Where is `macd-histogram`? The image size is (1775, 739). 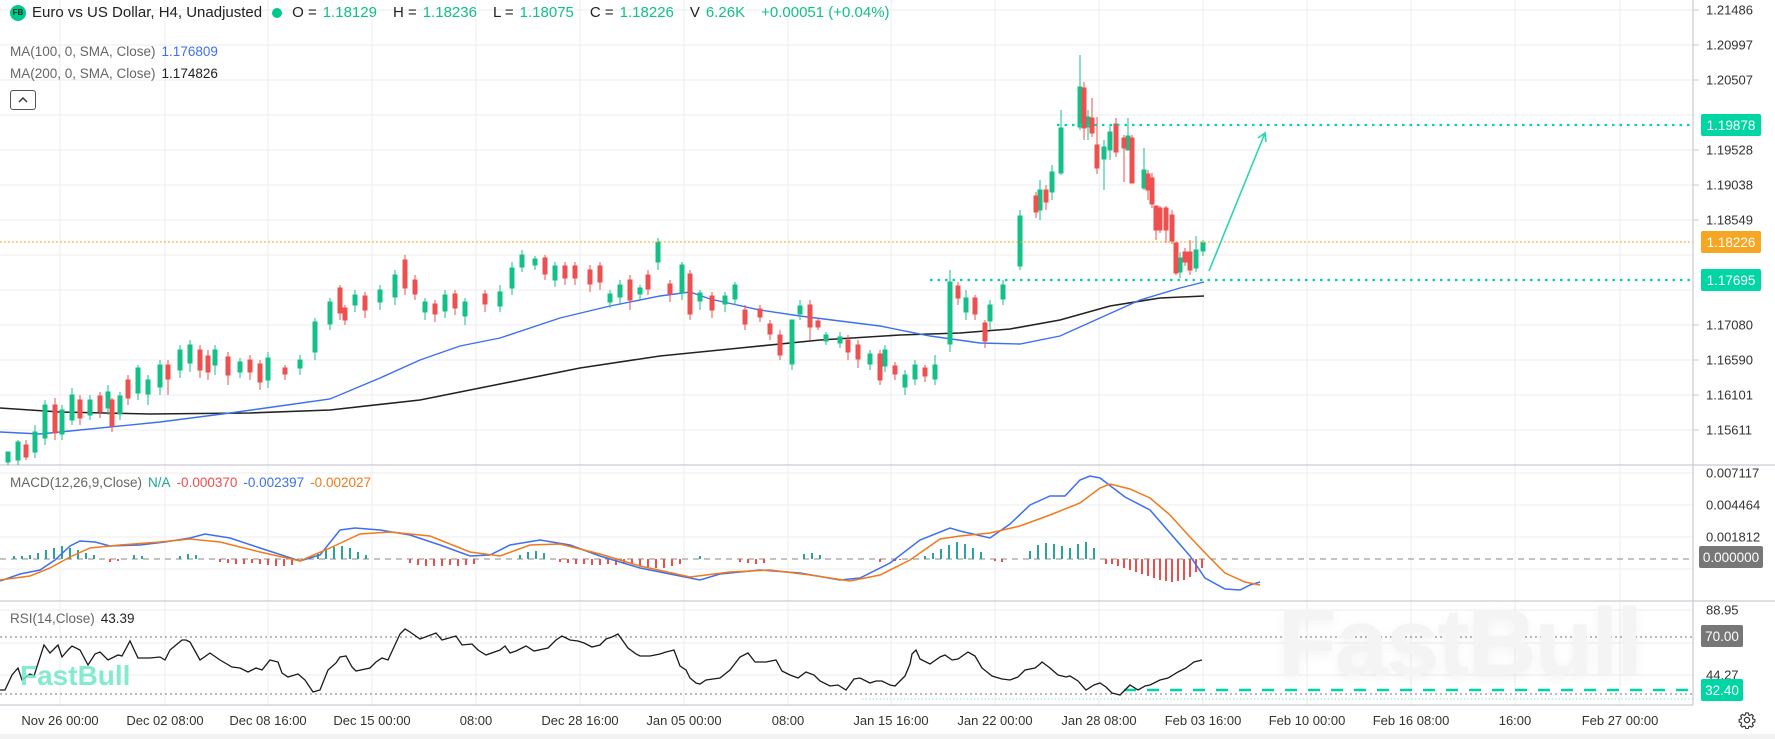 macd-histogram is located at coordinates (608, 562).